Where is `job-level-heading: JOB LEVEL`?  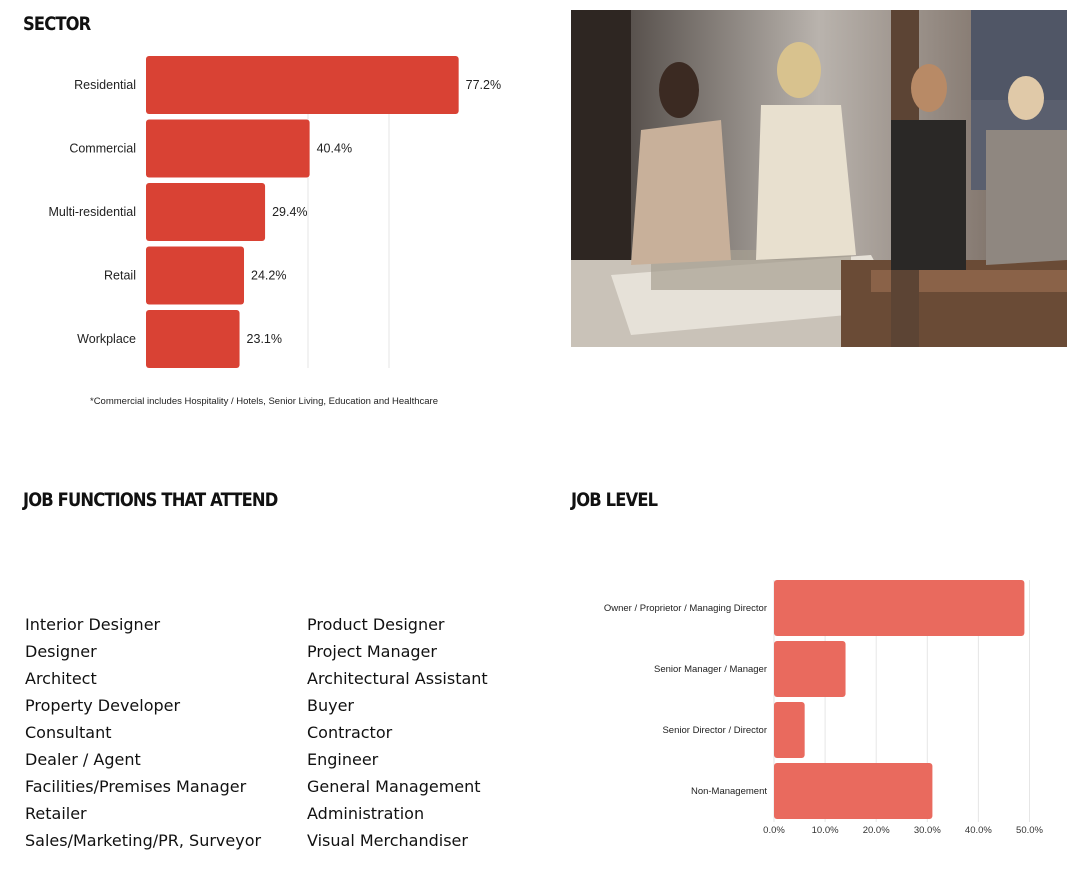 job-level-heading: JOB LEVEL is located at coordinates (614, 500).